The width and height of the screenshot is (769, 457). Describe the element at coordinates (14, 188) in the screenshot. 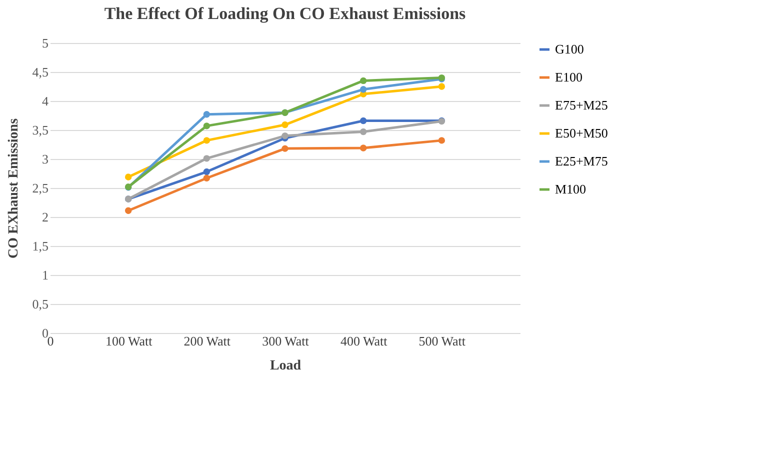

I see `y-axis-title: CO EXhaust Emissions` at that location.